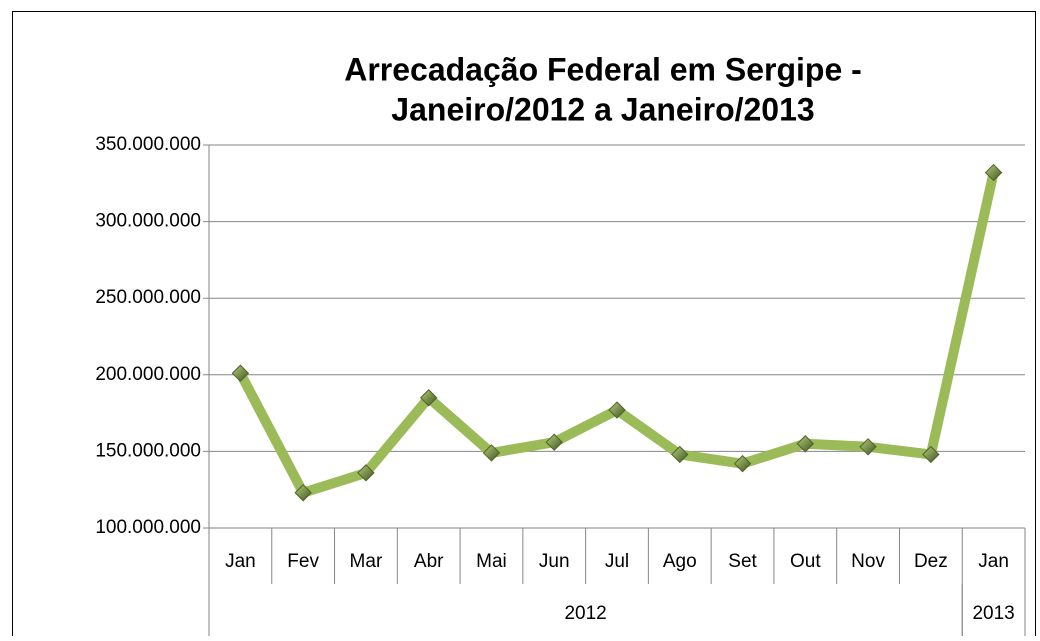 Image resolution: width=1040 pixels, height=641 pixels. Describe the element at coordinates (868, 561) in the screenshot. I see `x-tick-label: Nov` at that location.